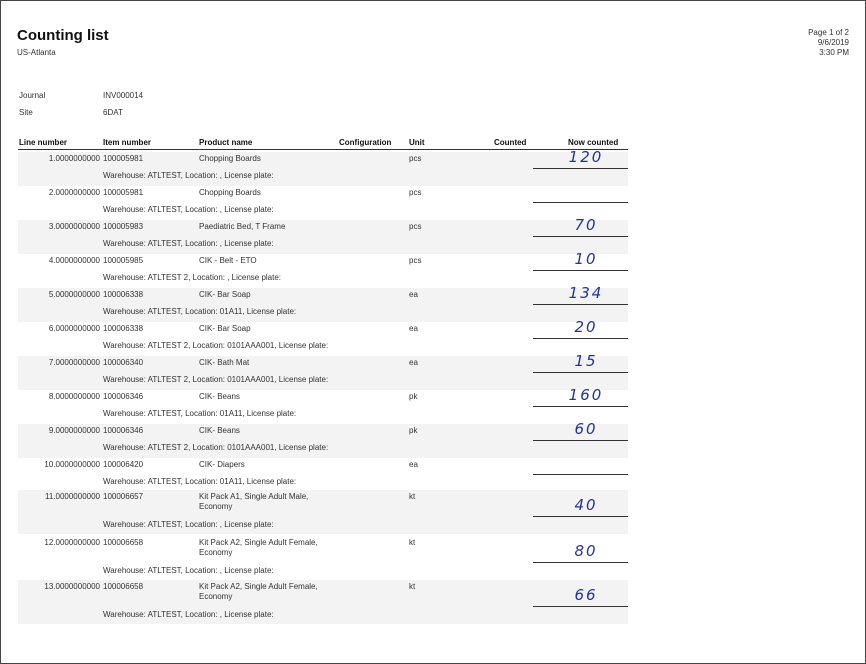 The image size is (866, 664). Describe the element at coordinates (72, 586) in the screenshot. I see `line-number: 13.0000000000` at that location.